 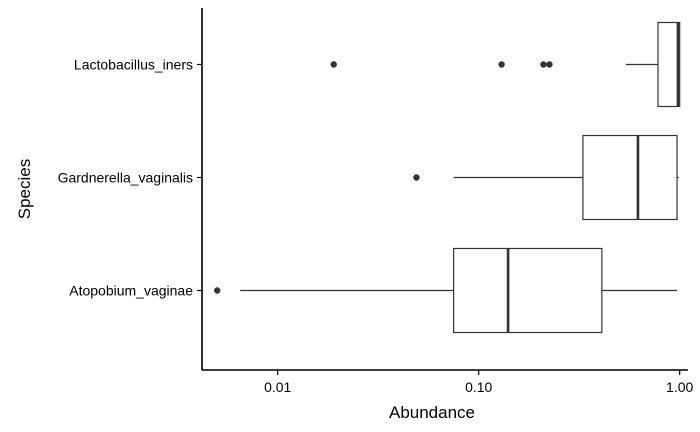 I want to click on x-axis-title: Abundance, so click(x=432, y=412).